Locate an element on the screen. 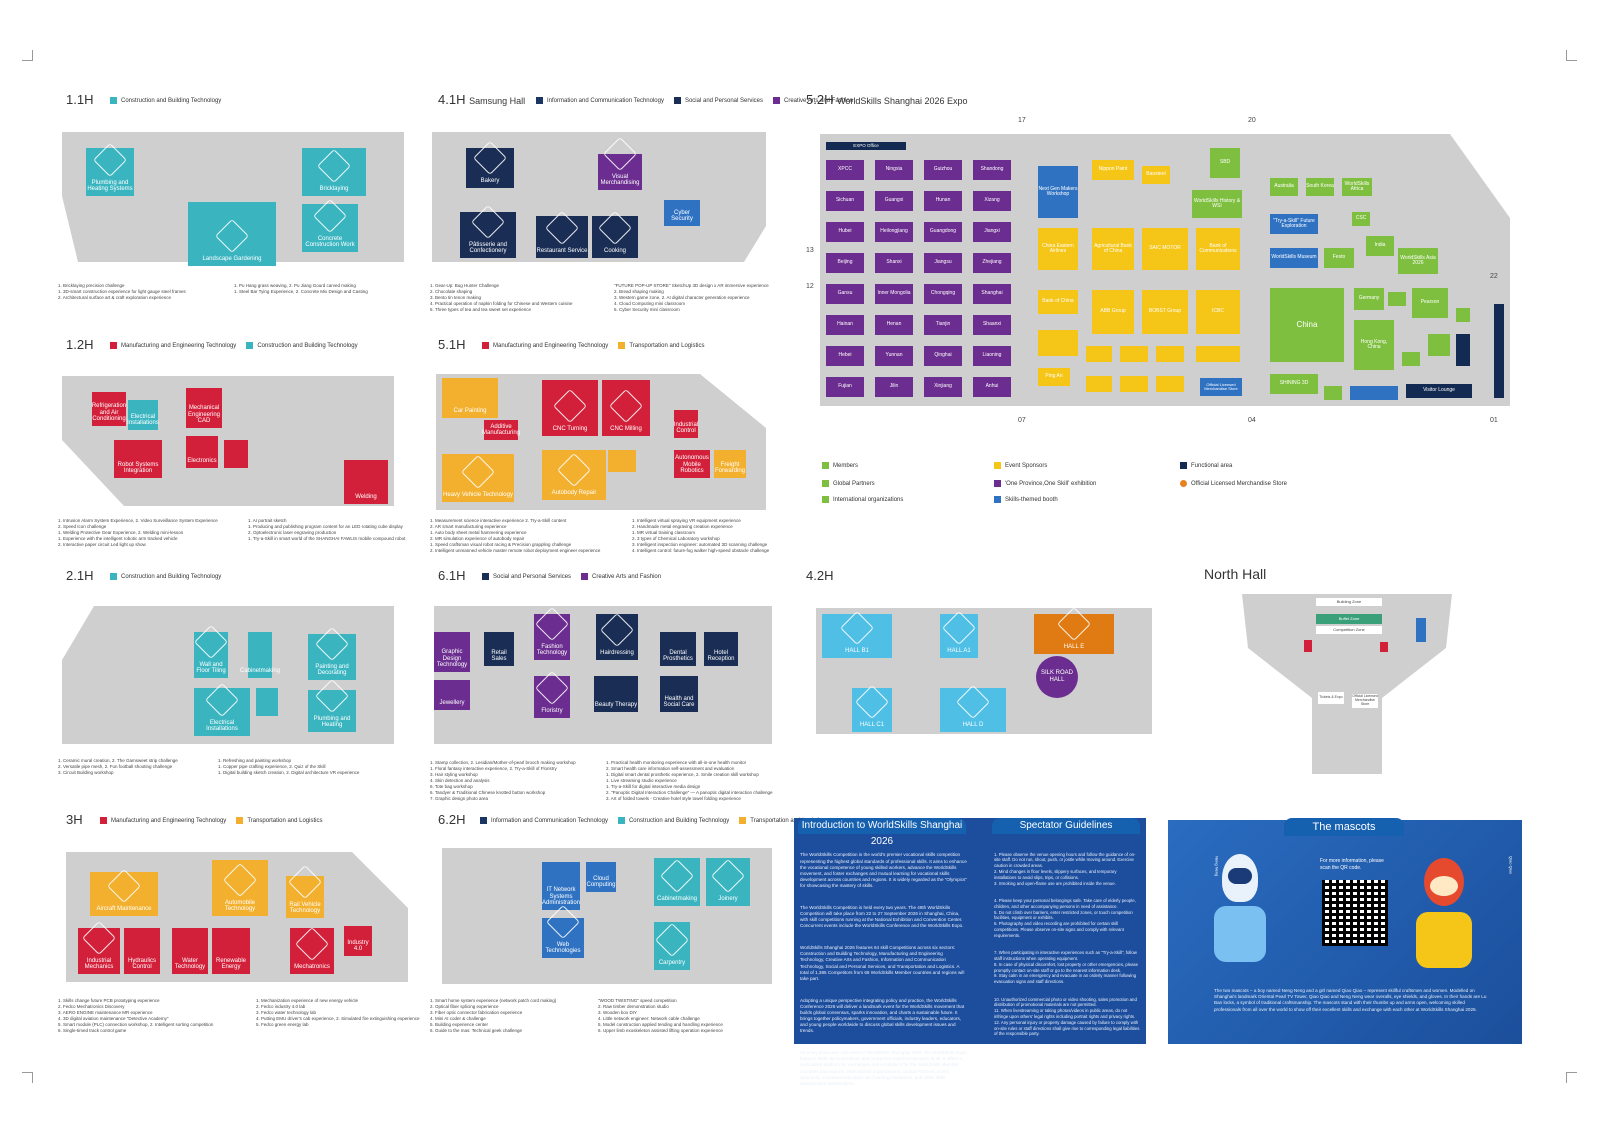 This screenshot has width=1600, height=1132. room-hall-b1: HALL B1 is located at coordinates (857, 634).